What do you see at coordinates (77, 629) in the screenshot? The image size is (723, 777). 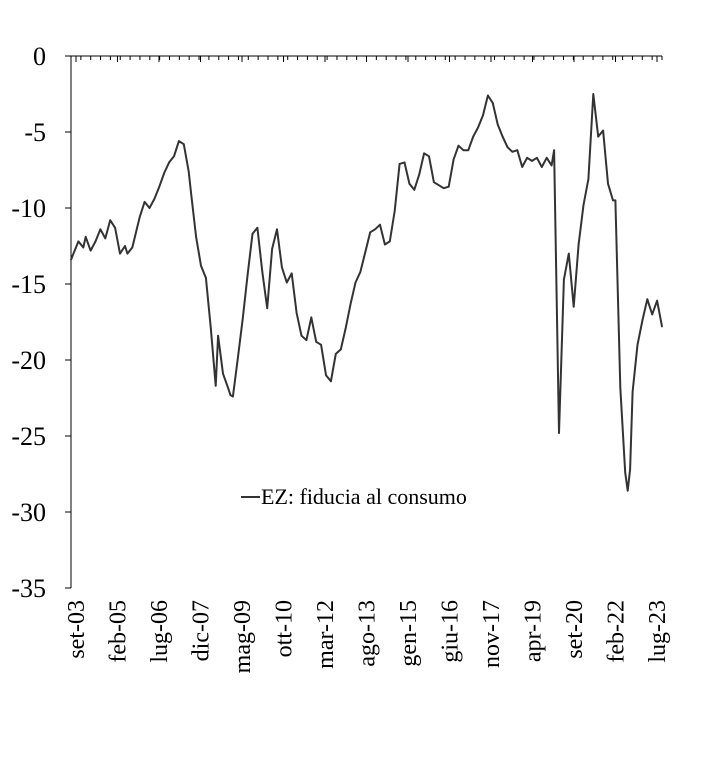 I see `x-tick-label: set-03` at bounding box center [77, 629].